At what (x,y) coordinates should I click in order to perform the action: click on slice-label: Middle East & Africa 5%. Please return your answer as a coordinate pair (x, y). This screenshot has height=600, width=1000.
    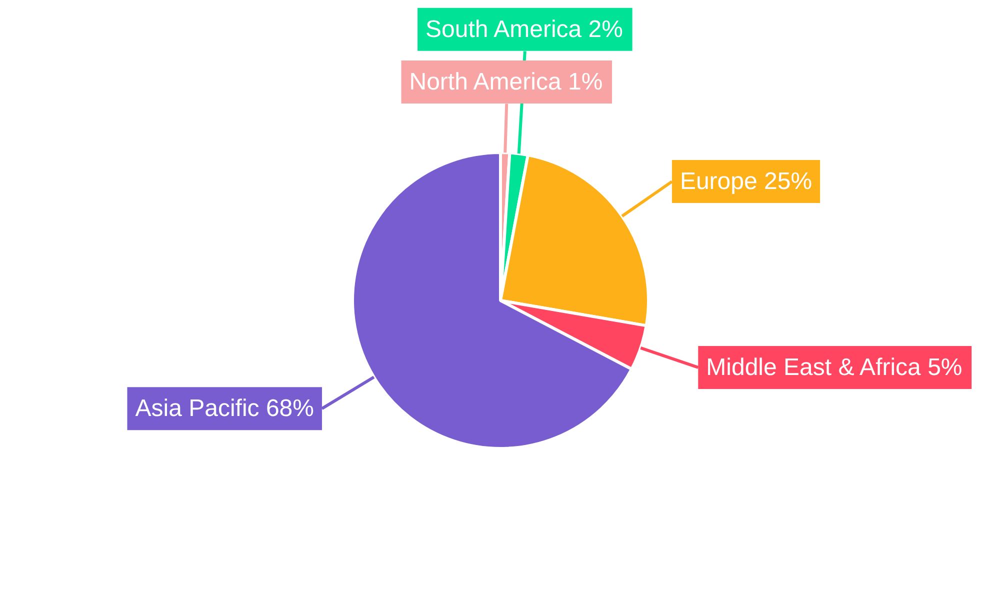
    Looking at the image, I should click on (834, 367).